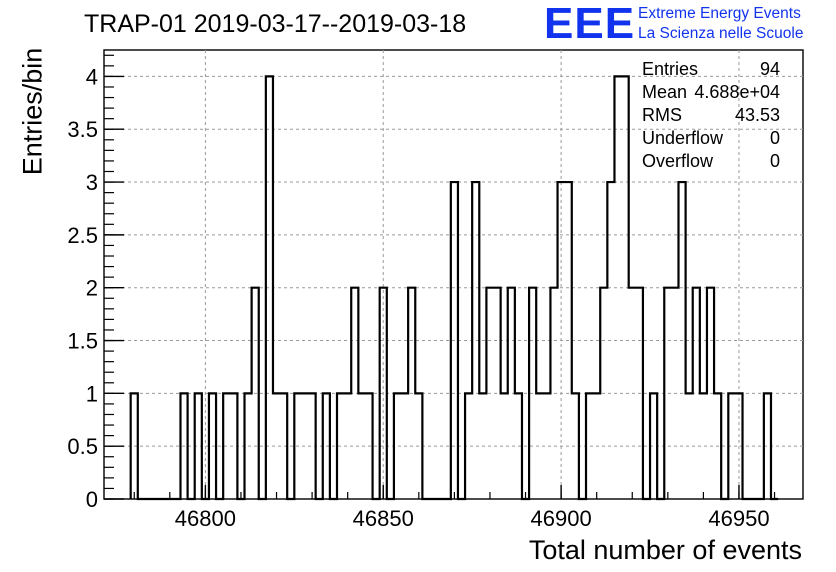  I want to click on stats-row-underflow: Underflow 0, so click(711, 138).